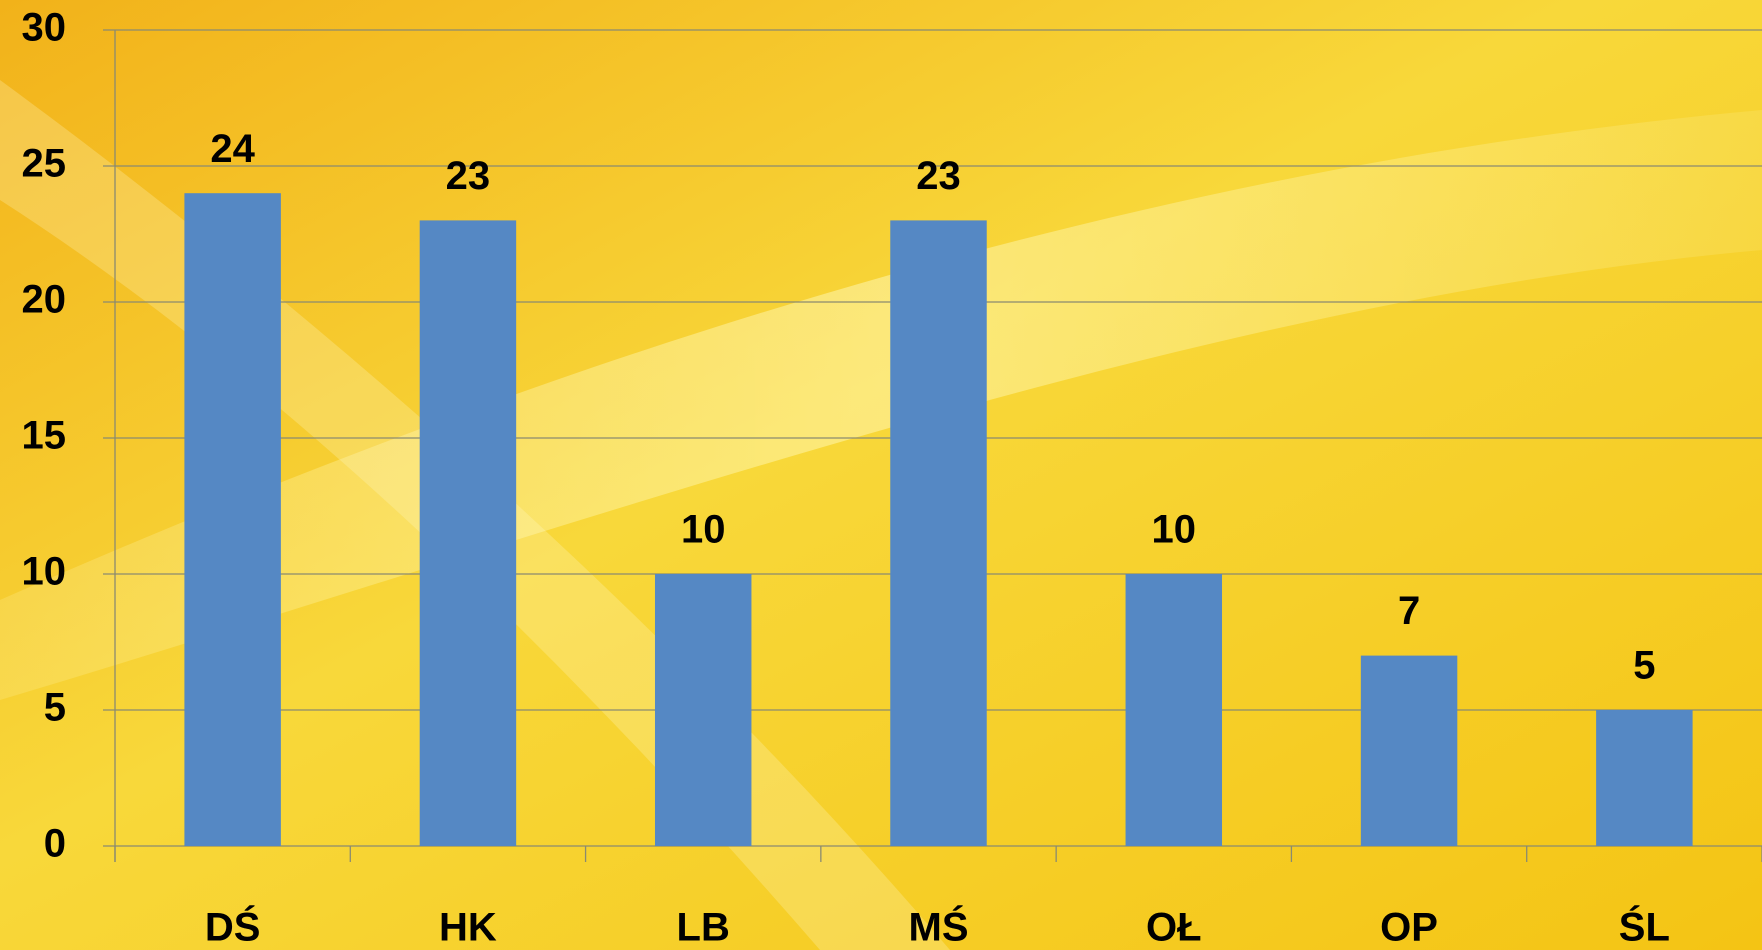 The width and height of the screenshot is (1762, 950). I want to click on y-tick-label: 0, so click(55, 844).